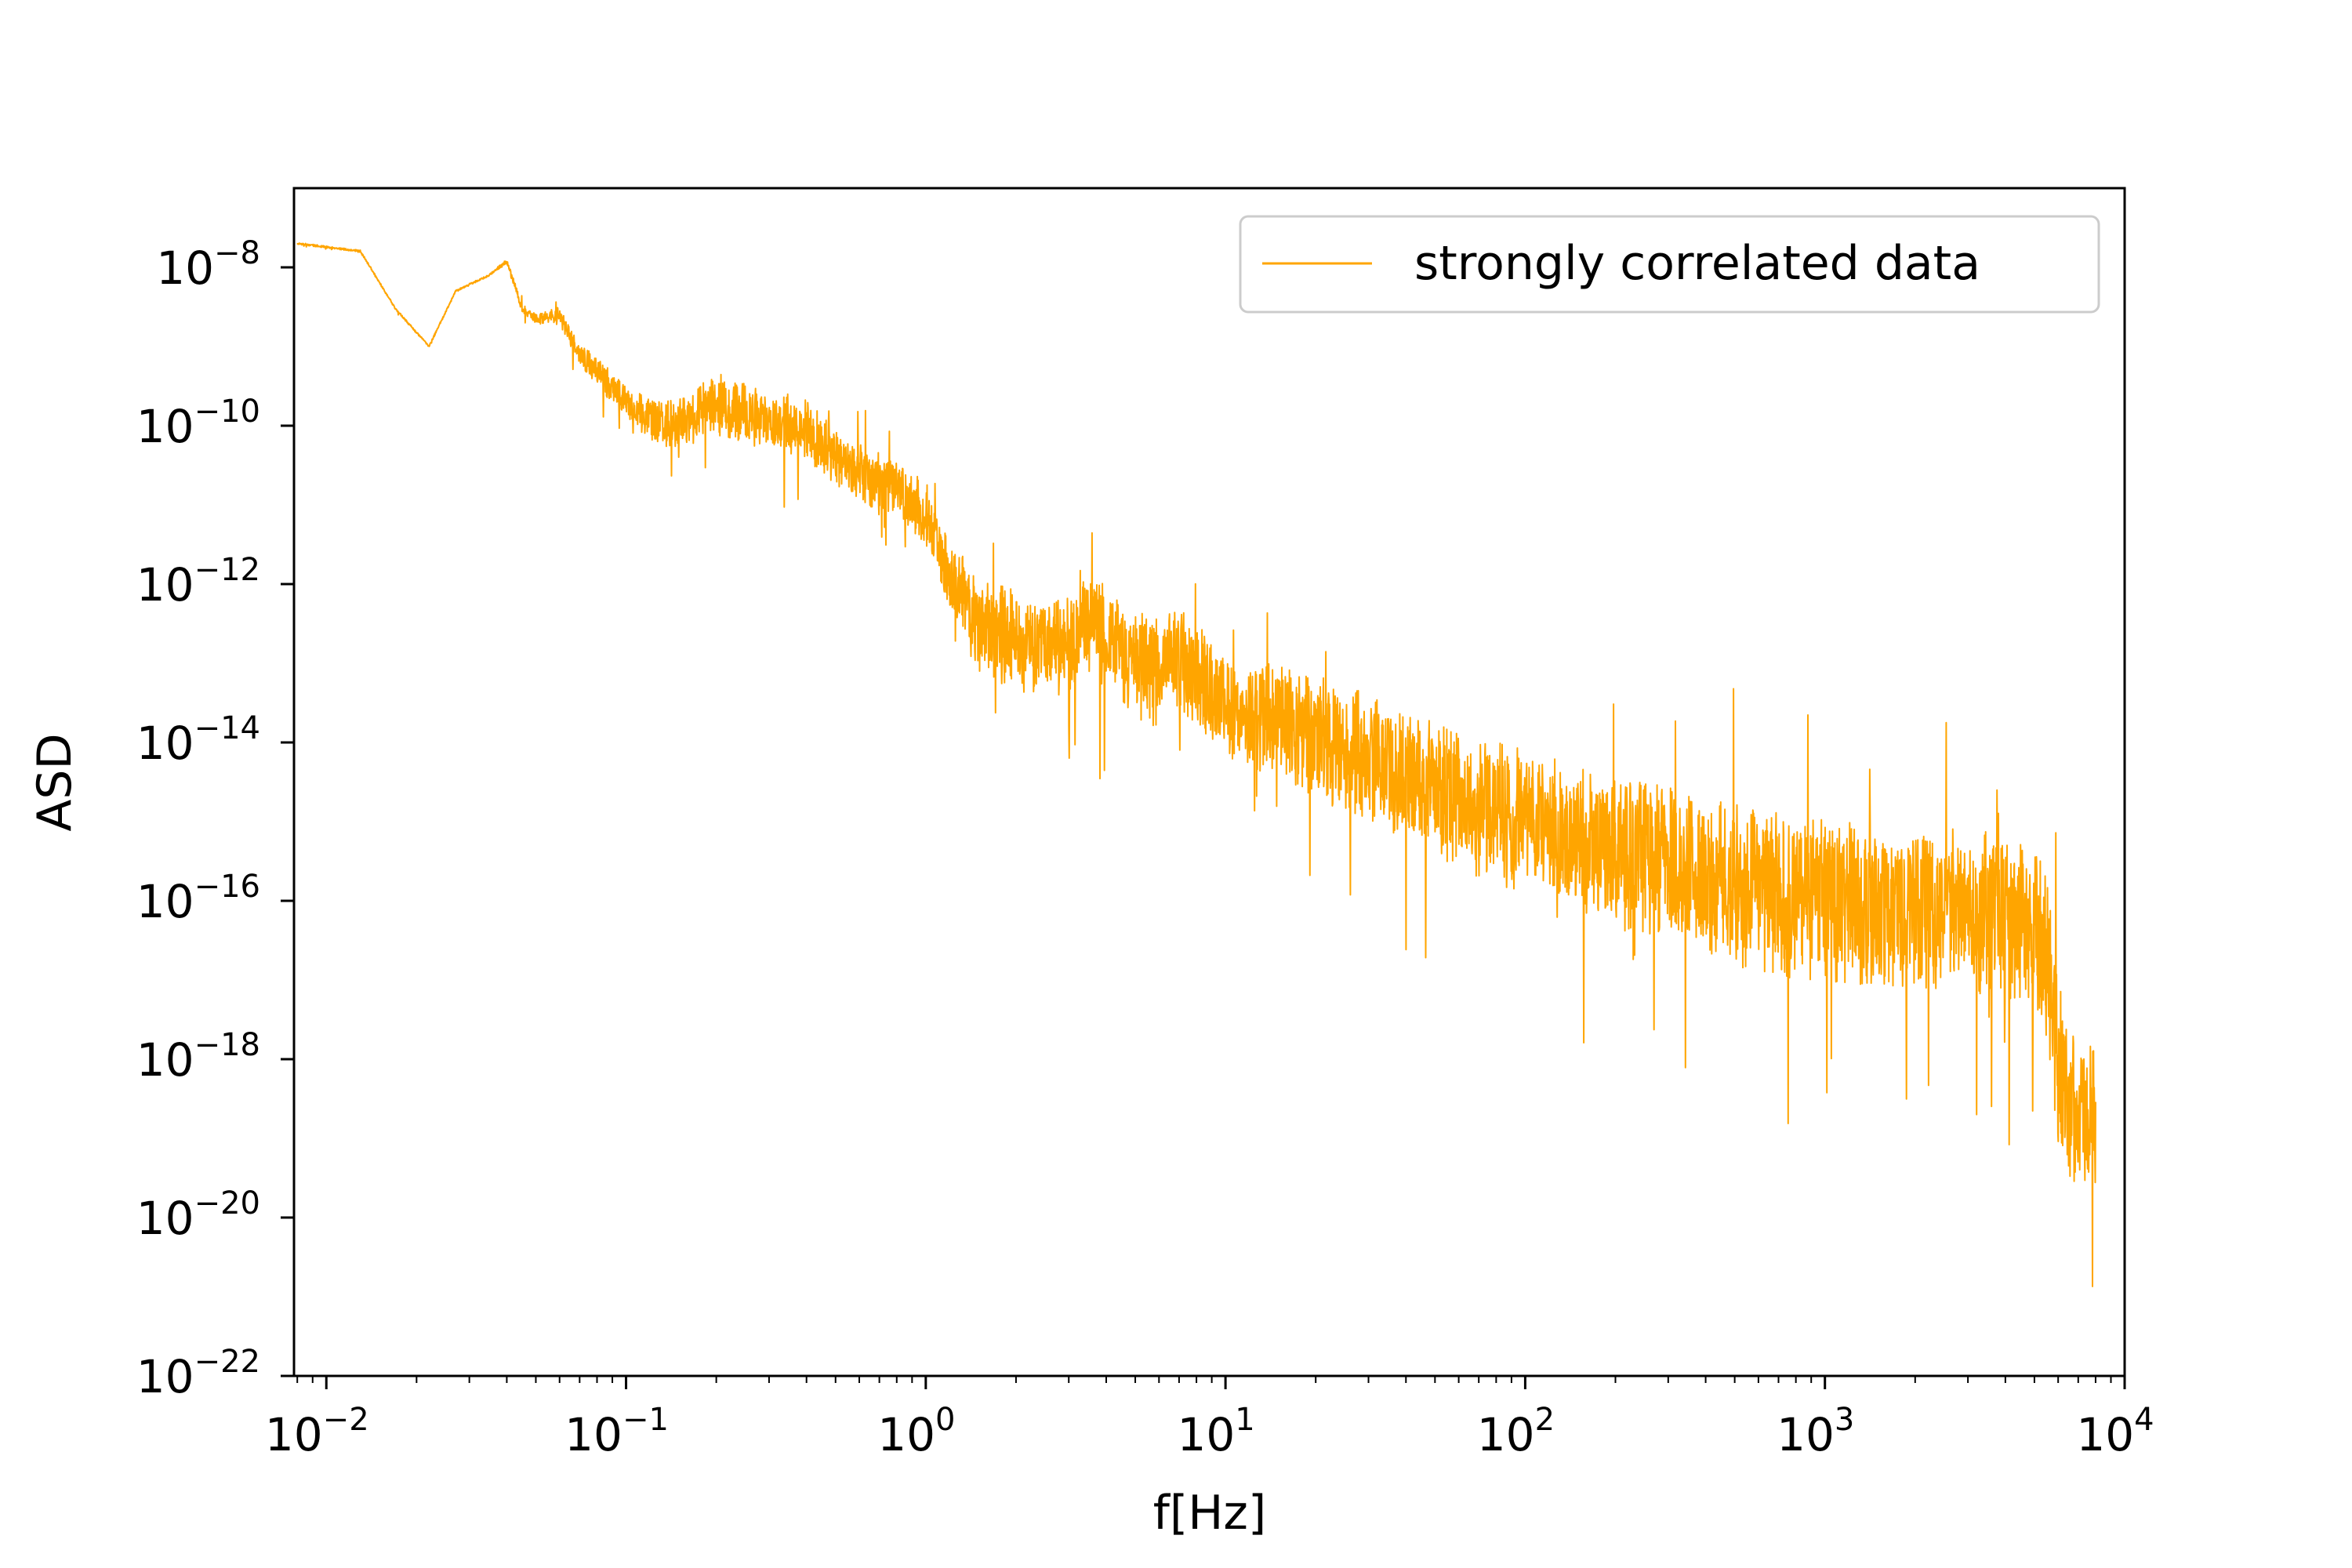  What do you see at coordinates (1210, 1513) in the screenshot?
I see `x-axis-label: f[Hz]` at bounding box center [1210, 1513].